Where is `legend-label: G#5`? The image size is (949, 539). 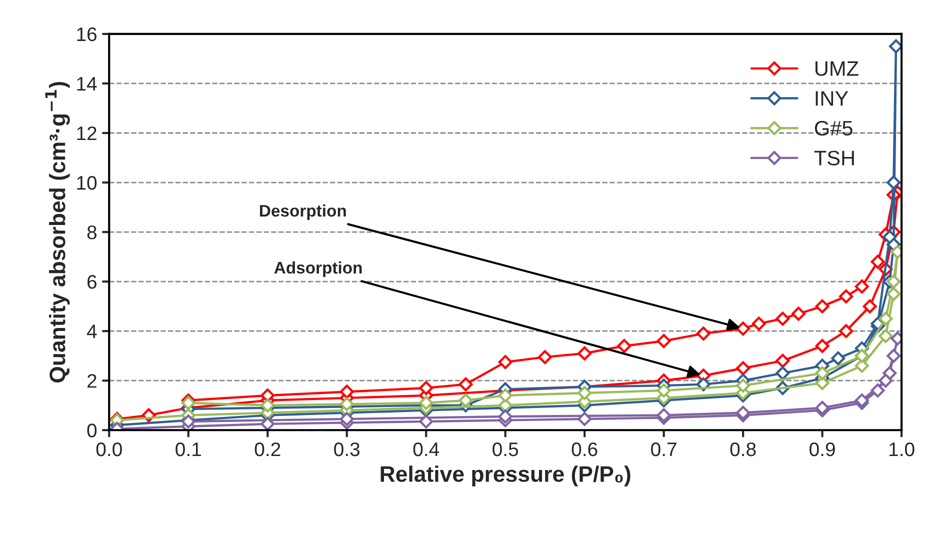 legend-label: G#5 is located at coordinates (833, 128).